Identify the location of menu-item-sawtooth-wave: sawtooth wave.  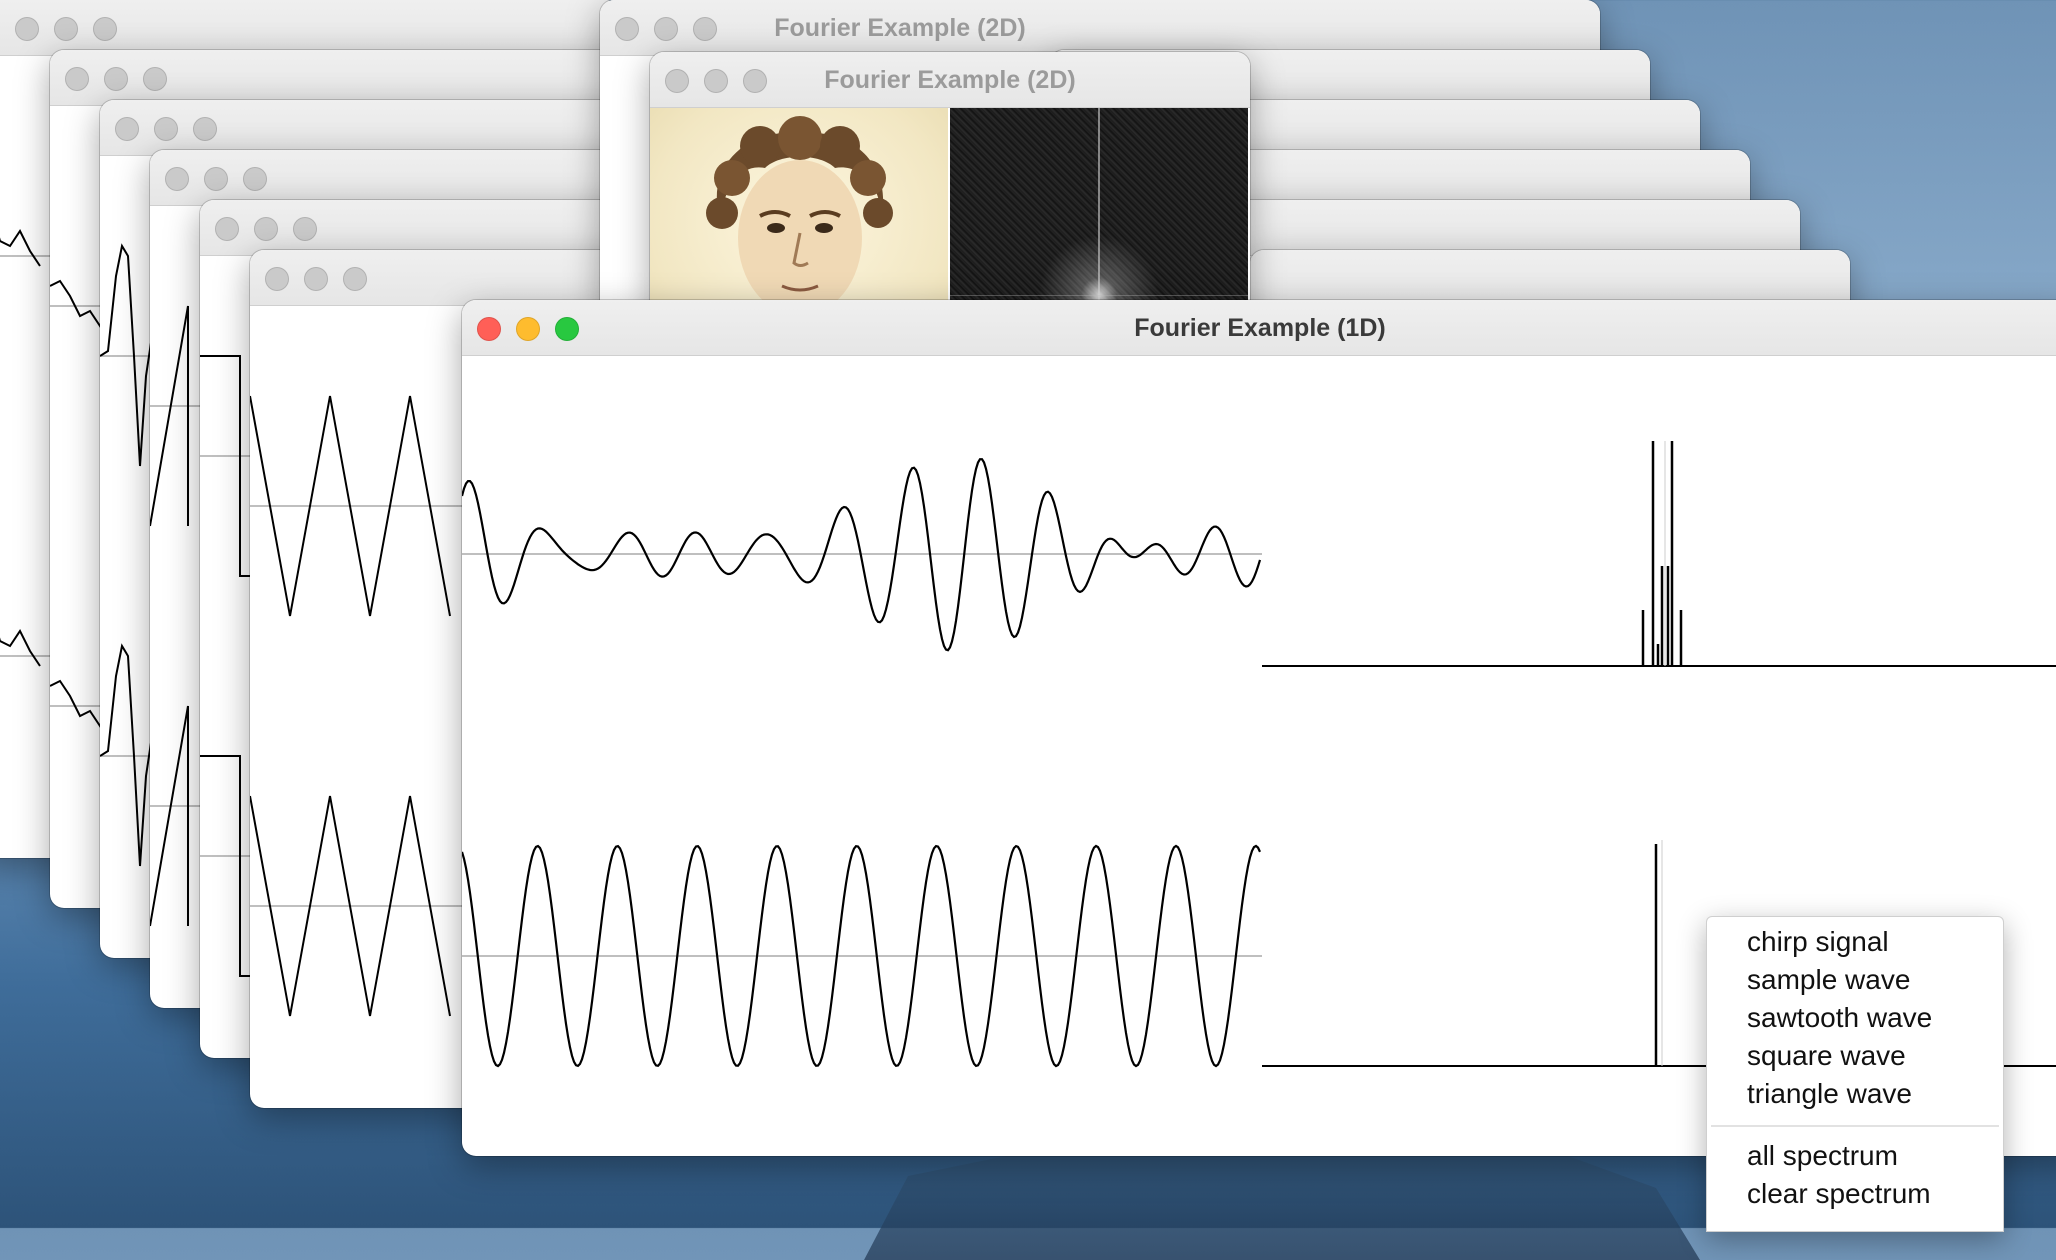
(1840, 1017).